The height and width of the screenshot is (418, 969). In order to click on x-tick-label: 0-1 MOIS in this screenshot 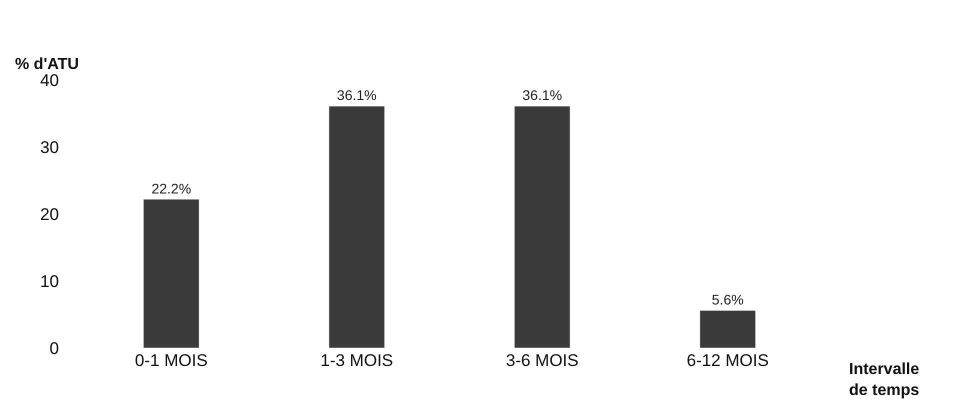, I will do `click(171, 360)`.